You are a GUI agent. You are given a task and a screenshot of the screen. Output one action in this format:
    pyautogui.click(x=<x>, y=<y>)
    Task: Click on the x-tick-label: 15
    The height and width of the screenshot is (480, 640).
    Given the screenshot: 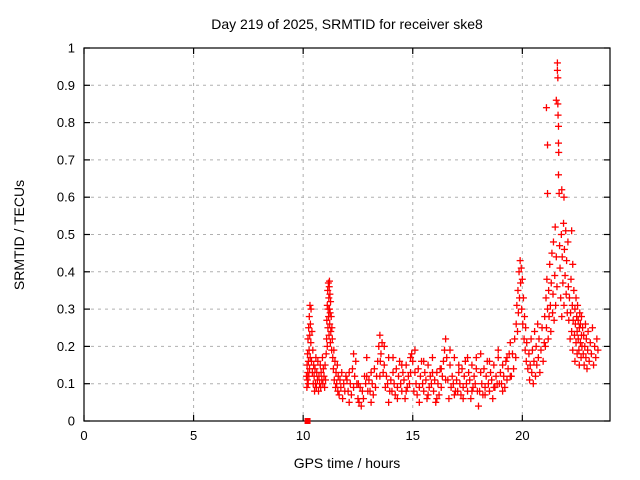 What is the action you would take?
    pyautogui.click(x=413, y=435)
    